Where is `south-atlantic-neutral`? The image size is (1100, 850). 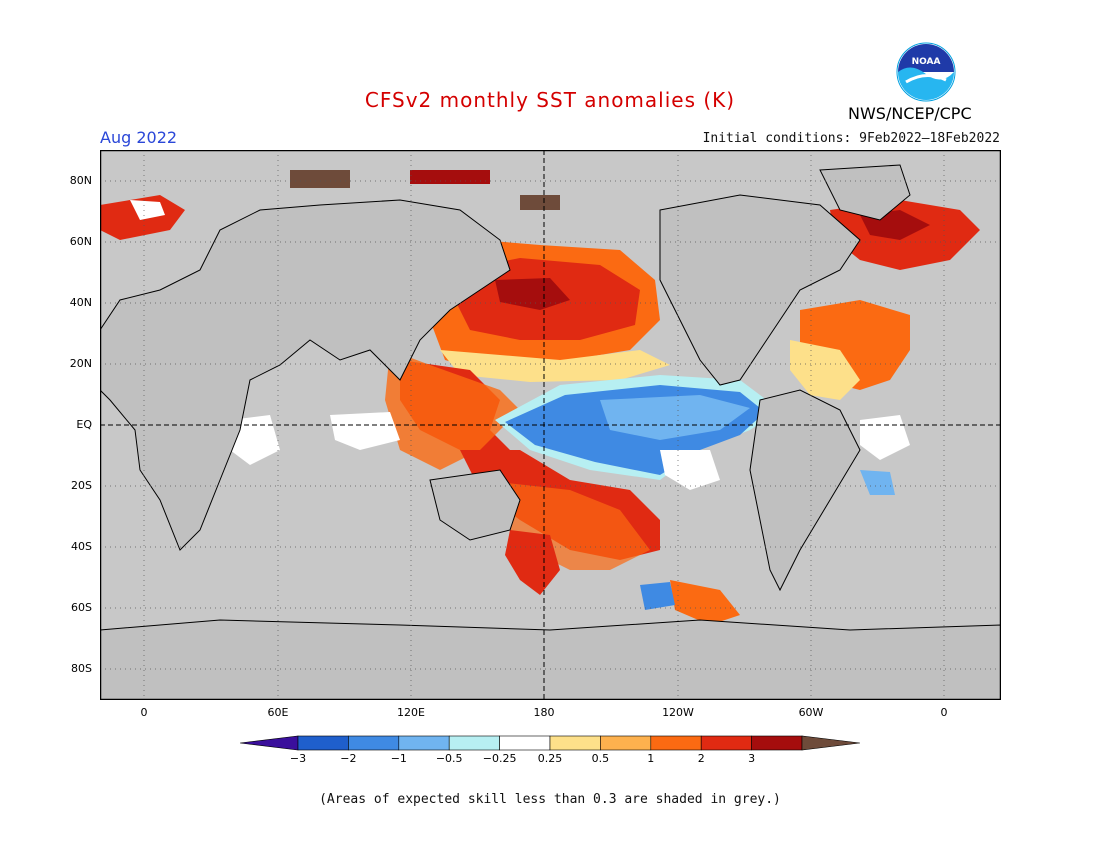
south-atlantic-neutral is located at coordinates (885, 437).